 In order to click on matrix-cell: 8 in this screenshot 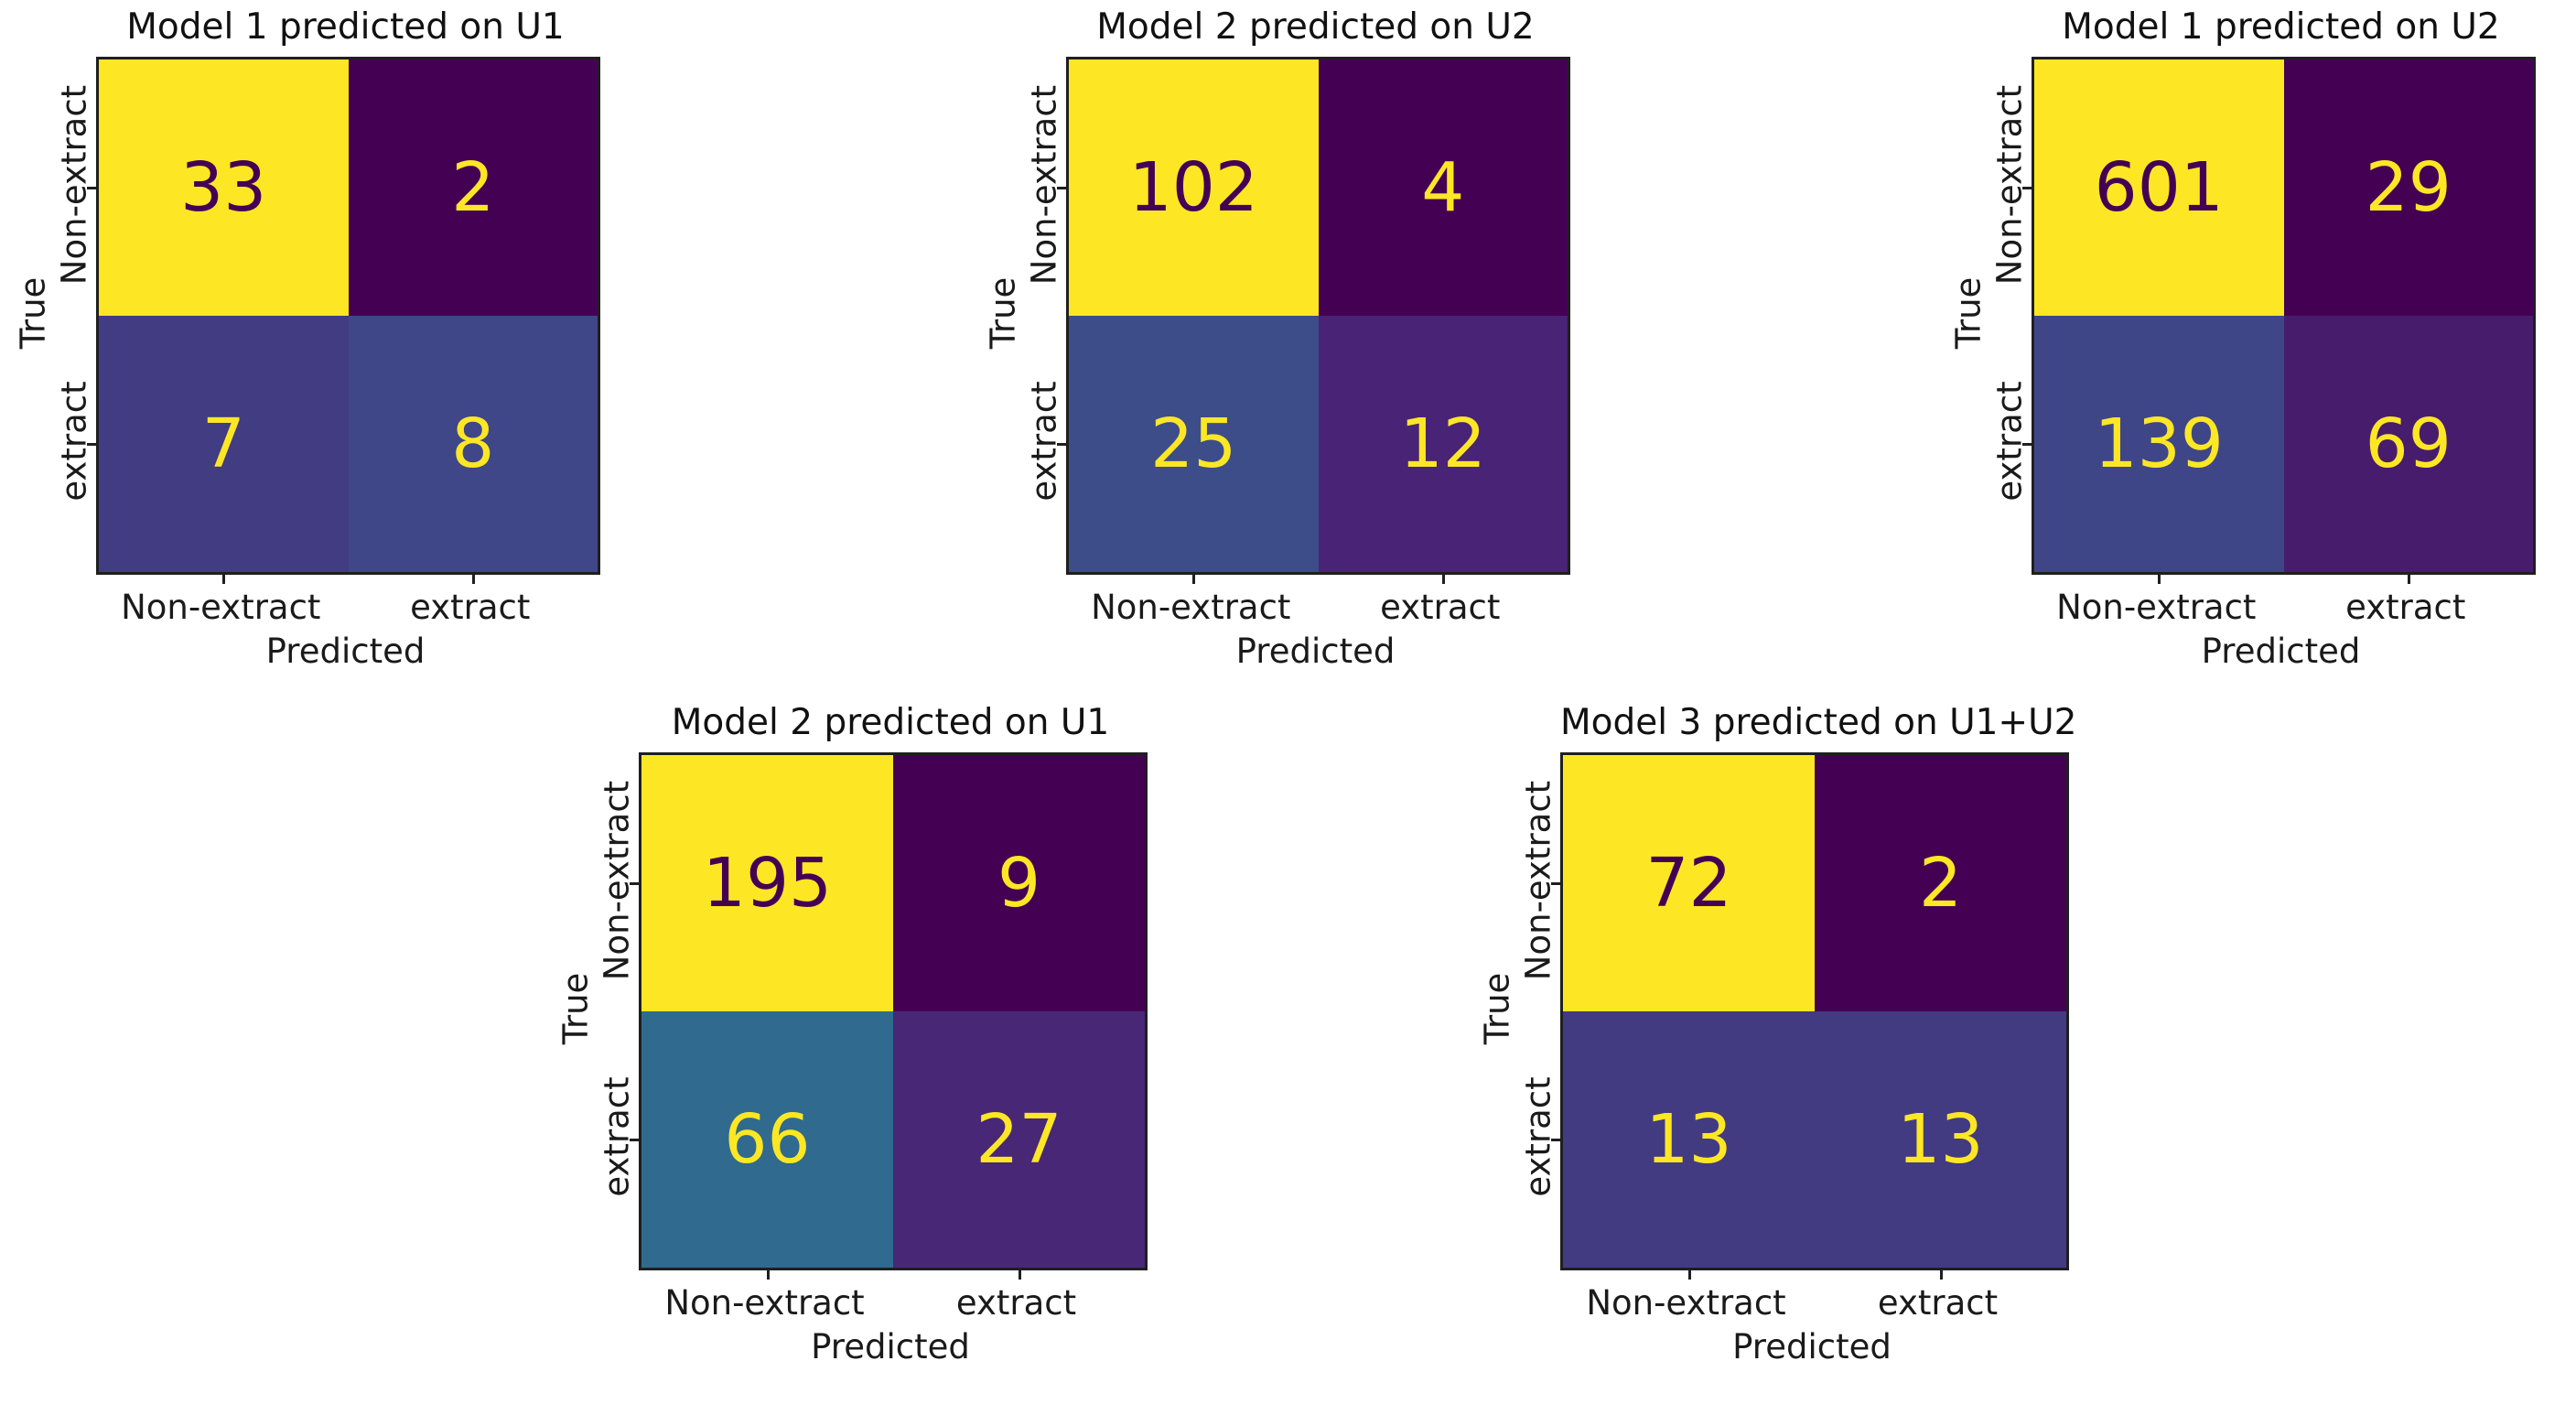, I will do `click(473, 444)`.